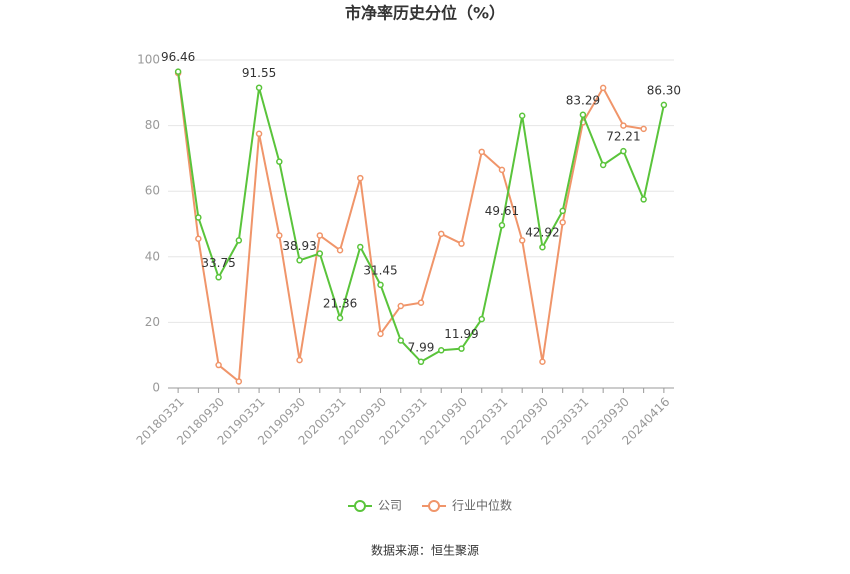 The height and width of the screenshot is (574, 850). I want to click on data-label: 83.29, so click(583, 100).